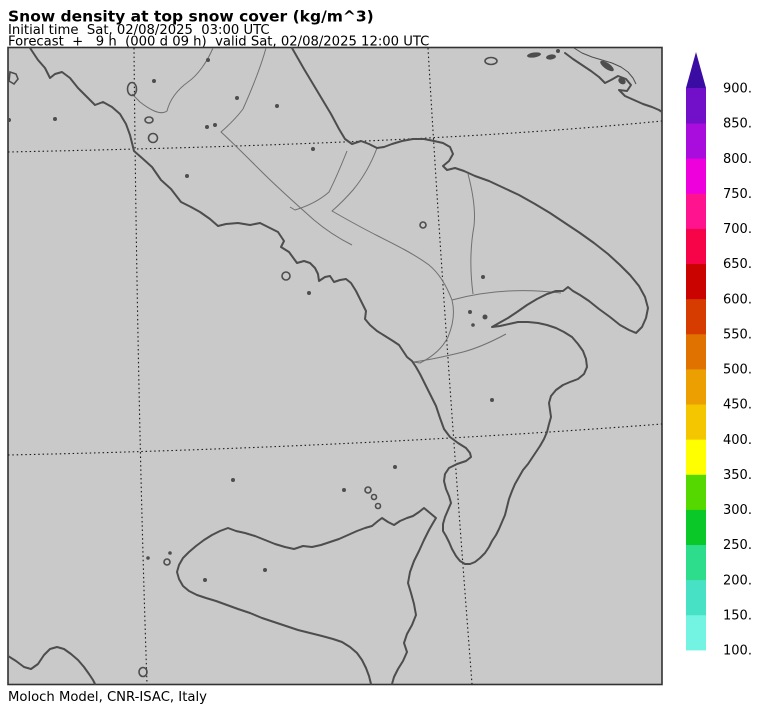 The image size is (760, 707). Describe the element at coordinates (737, 334) in the screenshot. I see `colorbar-tick-label: 550.` at that location.